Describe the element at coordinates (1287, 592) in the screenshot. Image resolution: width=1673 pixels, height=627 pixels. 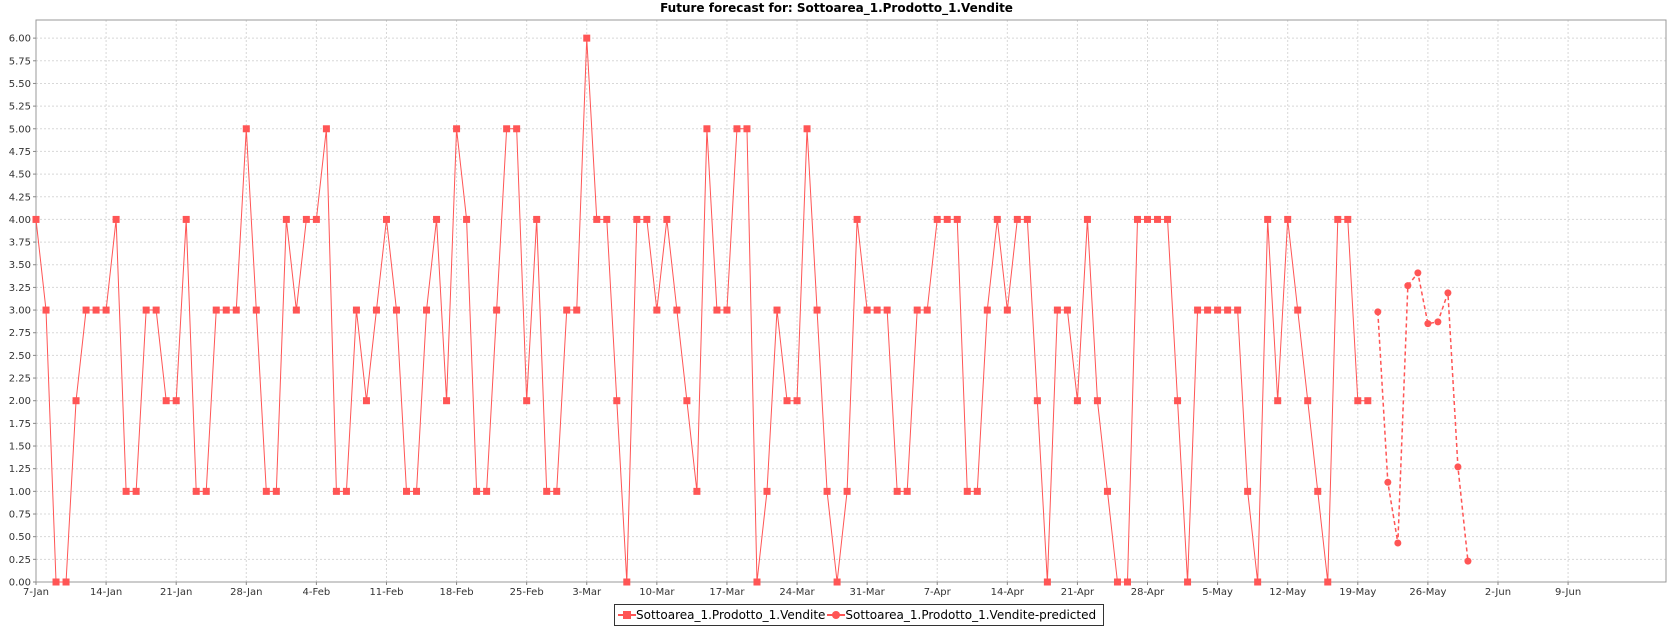
I see `x-tick-label: 12-May` at that location.